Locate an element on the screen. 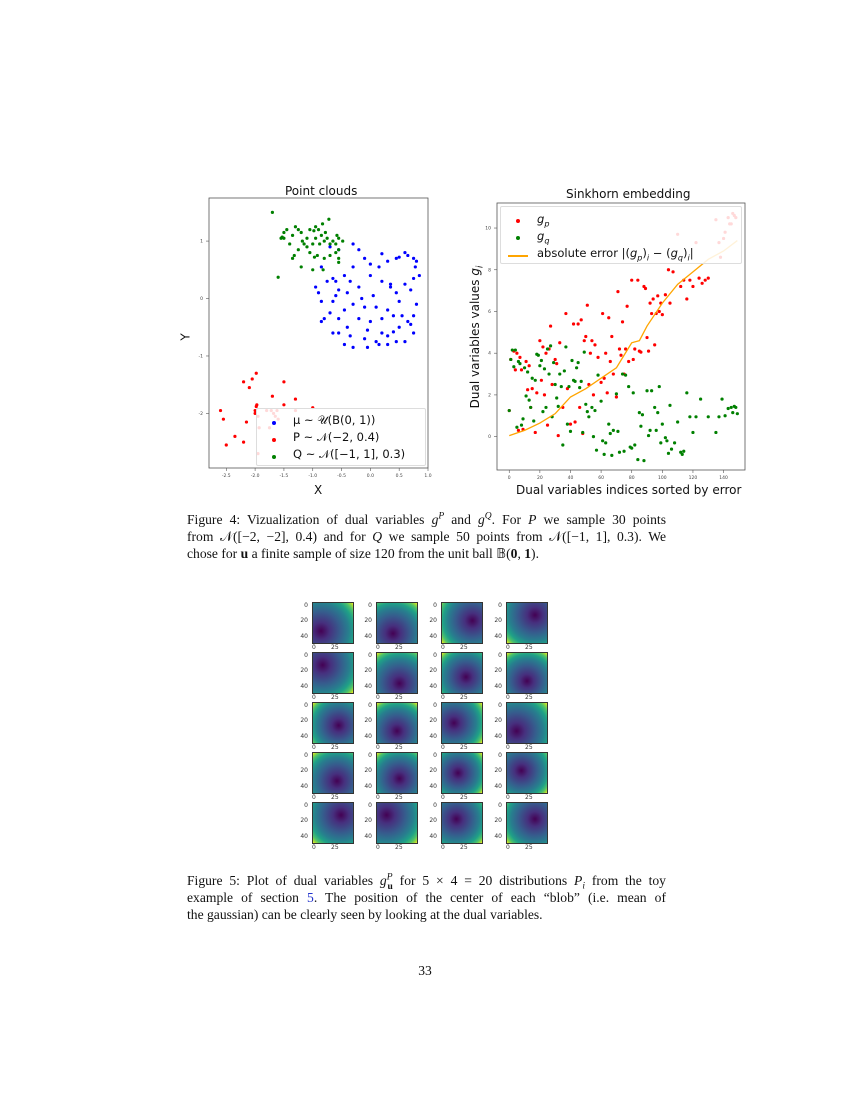 Image resolution: width=850 pixels, height=1100 pixels. legend-entry-g_q: gq is located at coordinates (621, 235).